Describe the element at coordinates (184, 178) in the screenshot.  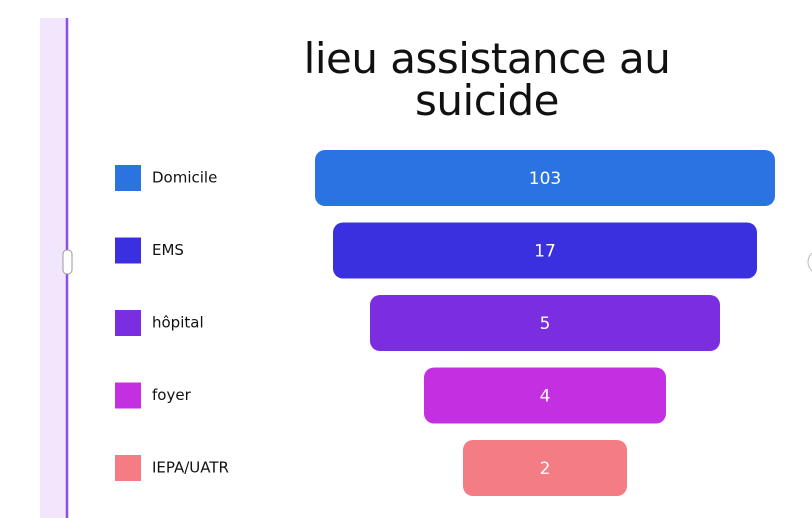
I see `legend-label: Domicile` at that location.